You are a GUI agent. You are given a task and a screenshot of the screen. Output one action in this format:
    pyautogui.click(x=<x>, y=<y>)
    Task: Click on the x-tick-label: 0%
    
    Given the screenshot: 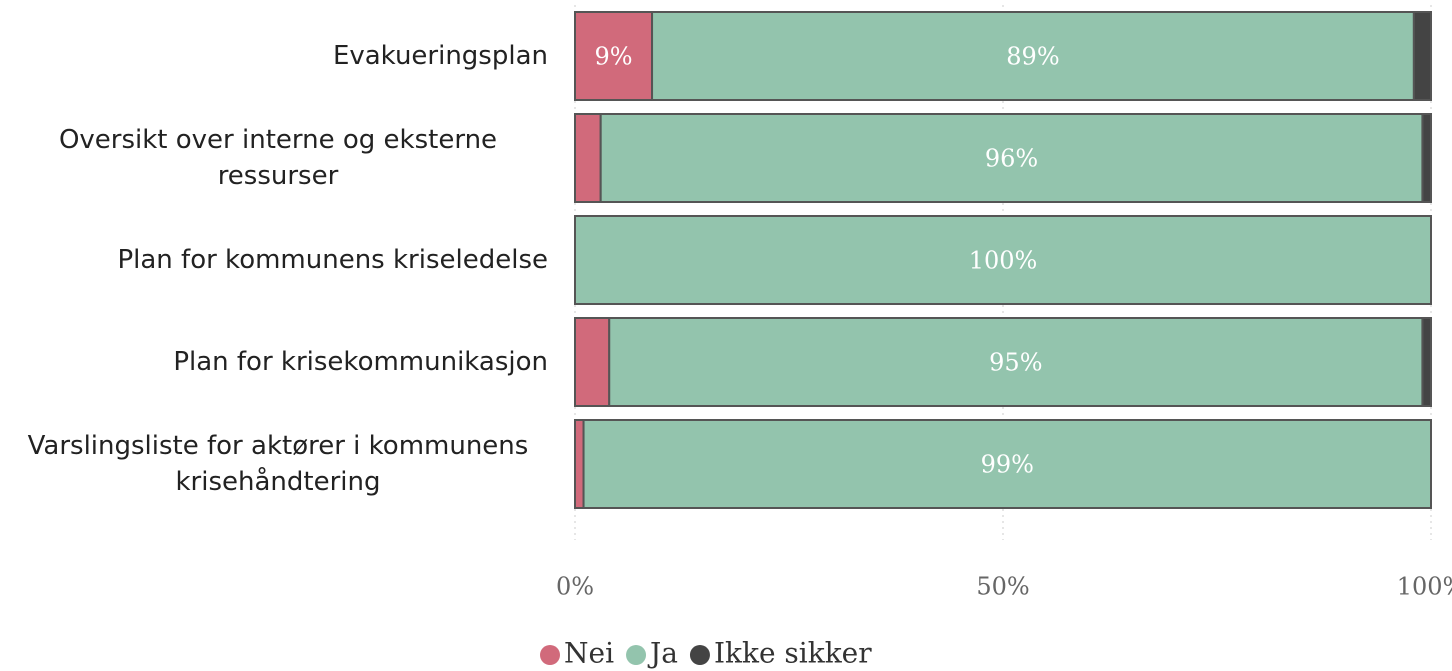 What is the action you would take?
    pyautogui.click(x=575, y=587)
    